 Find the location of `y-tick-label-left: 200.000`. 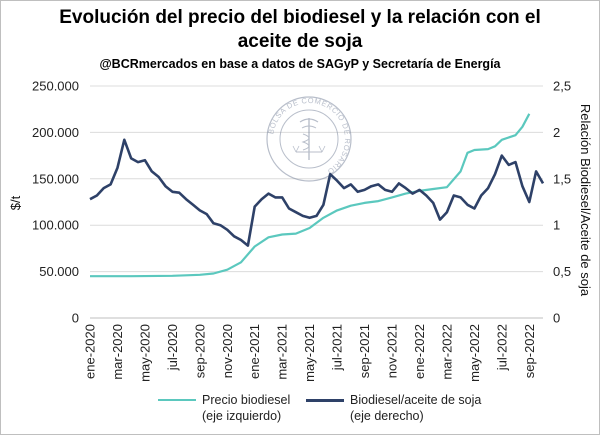

y-tick-label-left: 200.000 is located at coordinates (55, 132).